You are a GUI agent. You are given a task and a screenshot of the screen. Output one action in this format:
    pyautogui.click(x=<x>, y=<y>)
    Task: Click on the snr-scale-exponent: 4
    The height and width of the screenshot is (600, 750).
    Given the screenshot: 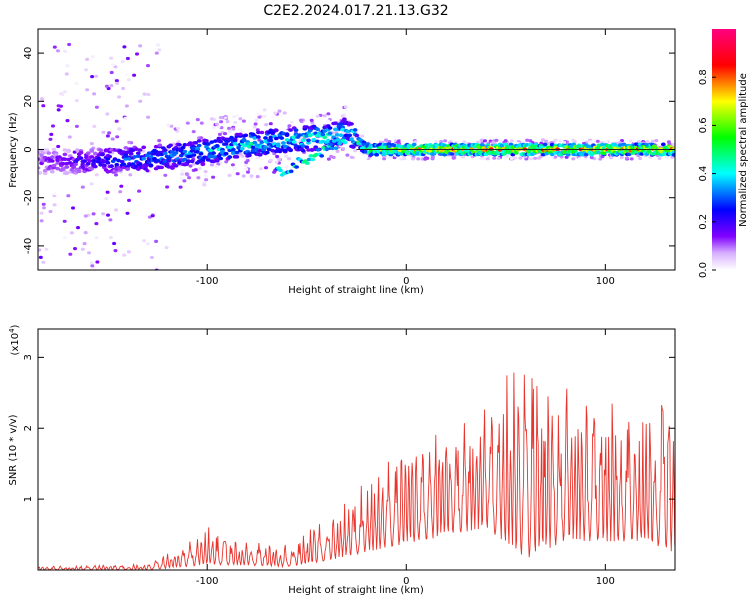 What is the action you would take?
    pyautogui.click(x=12, y=330)
    